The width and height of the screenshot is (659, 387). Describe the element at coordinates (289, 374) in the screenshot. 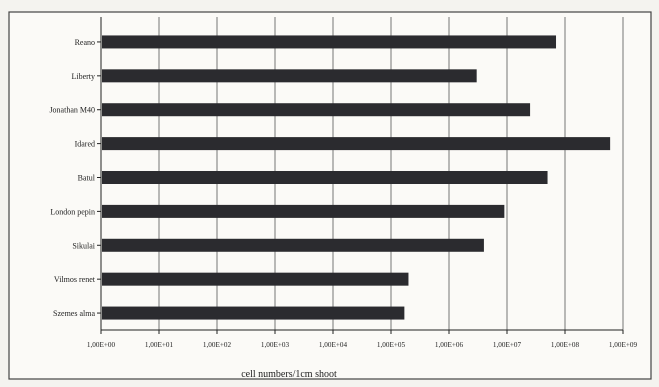

I see `x-axis-title: cell numbers/1cm shoot` at that location.